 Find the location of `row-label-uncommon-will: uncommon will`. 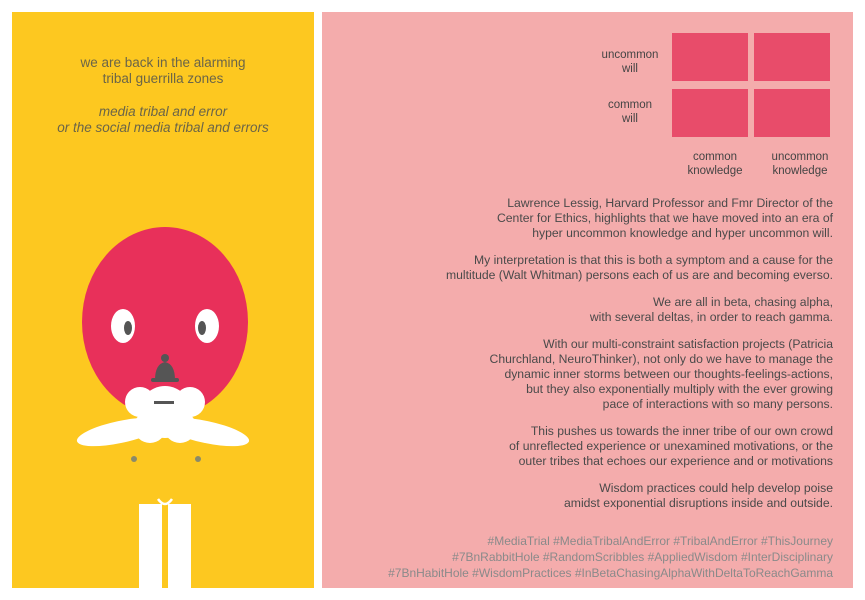

row-label-uncommon-will: uncommon will is located at coordinates (630, 62).